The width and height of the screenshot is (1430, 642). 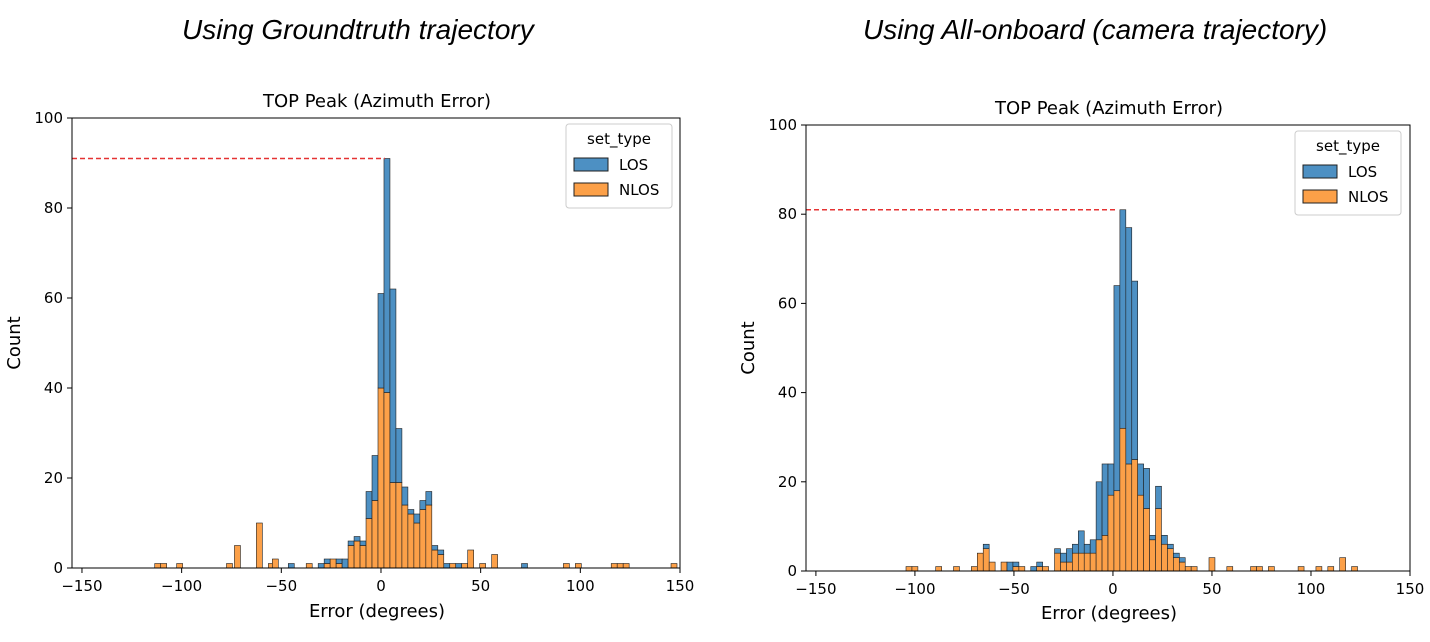 I want to click on legend-entry: NLOS, so click(x=1368, y=197).